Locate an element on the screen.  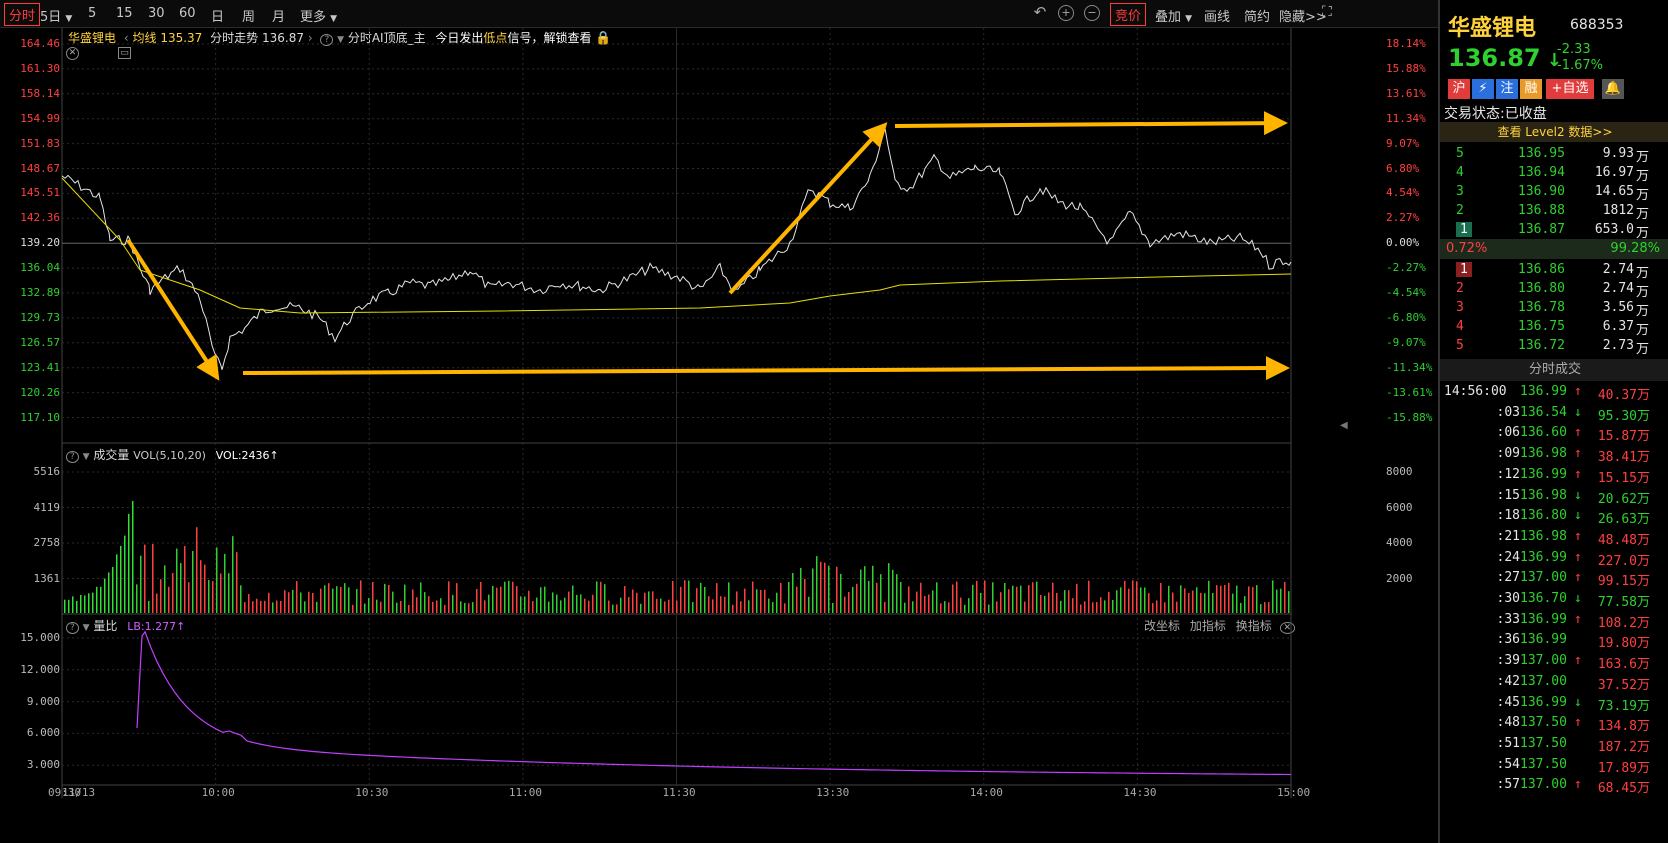
trade-row: :27 137.00 ↑ 99.15万 is located at coordinates (1554, 579).